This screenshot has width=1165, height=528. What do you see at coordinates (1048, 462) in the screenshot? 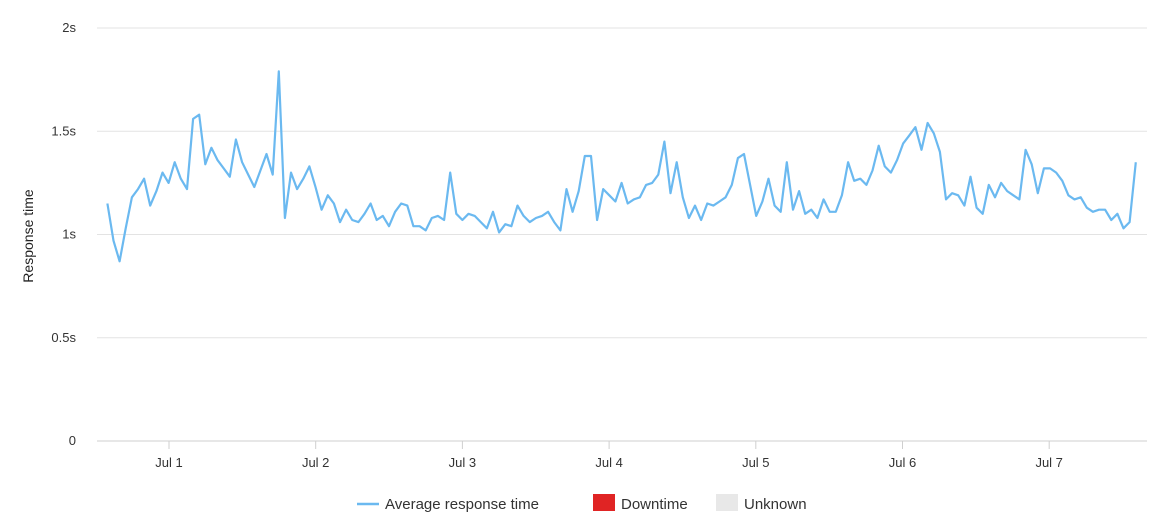
I see `x-tick-label: Jul 7` at bounding box center [1048, 462].